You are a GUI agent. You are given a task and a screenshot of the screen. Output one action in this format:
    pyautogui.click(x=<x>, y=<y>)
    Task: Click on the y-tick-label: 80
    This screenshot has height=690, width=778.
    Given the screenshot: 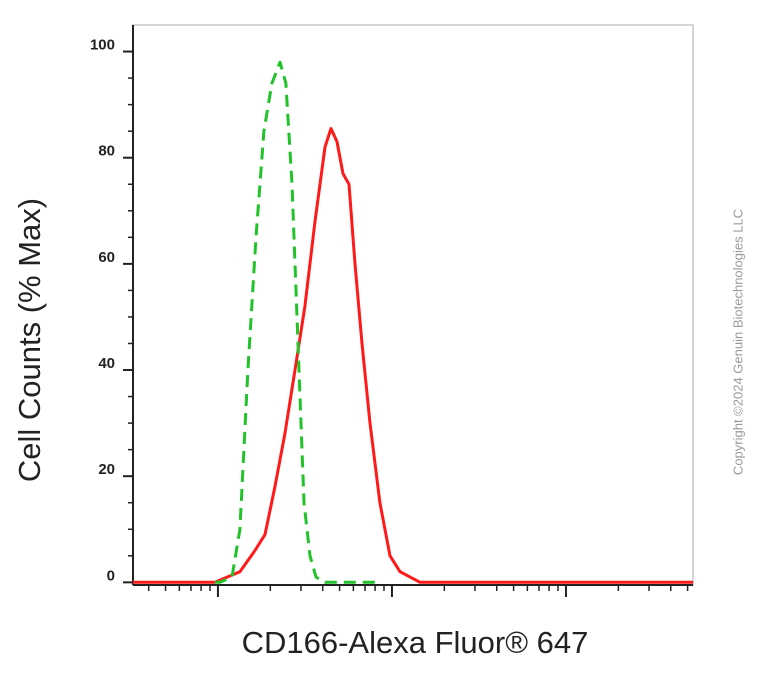 What is the action you would take?
    pyautogui.click(x=106, y=151)
    